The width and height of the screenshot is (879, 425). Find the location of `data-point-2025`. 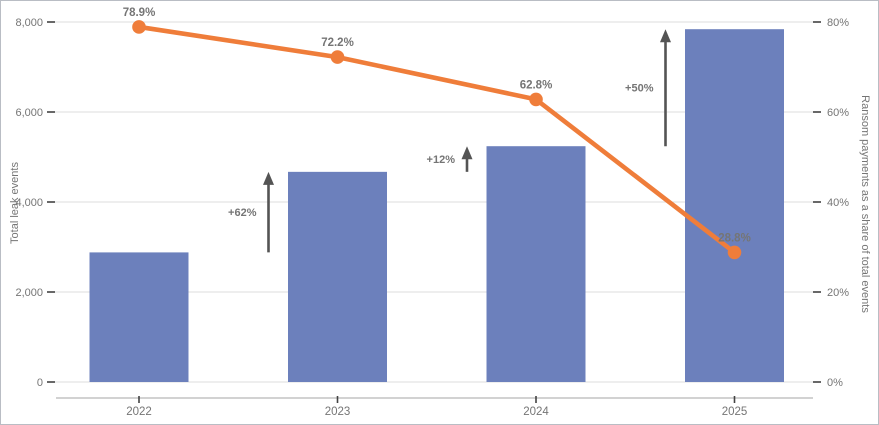

data-point-2025 is located at coordinates (734, 252).